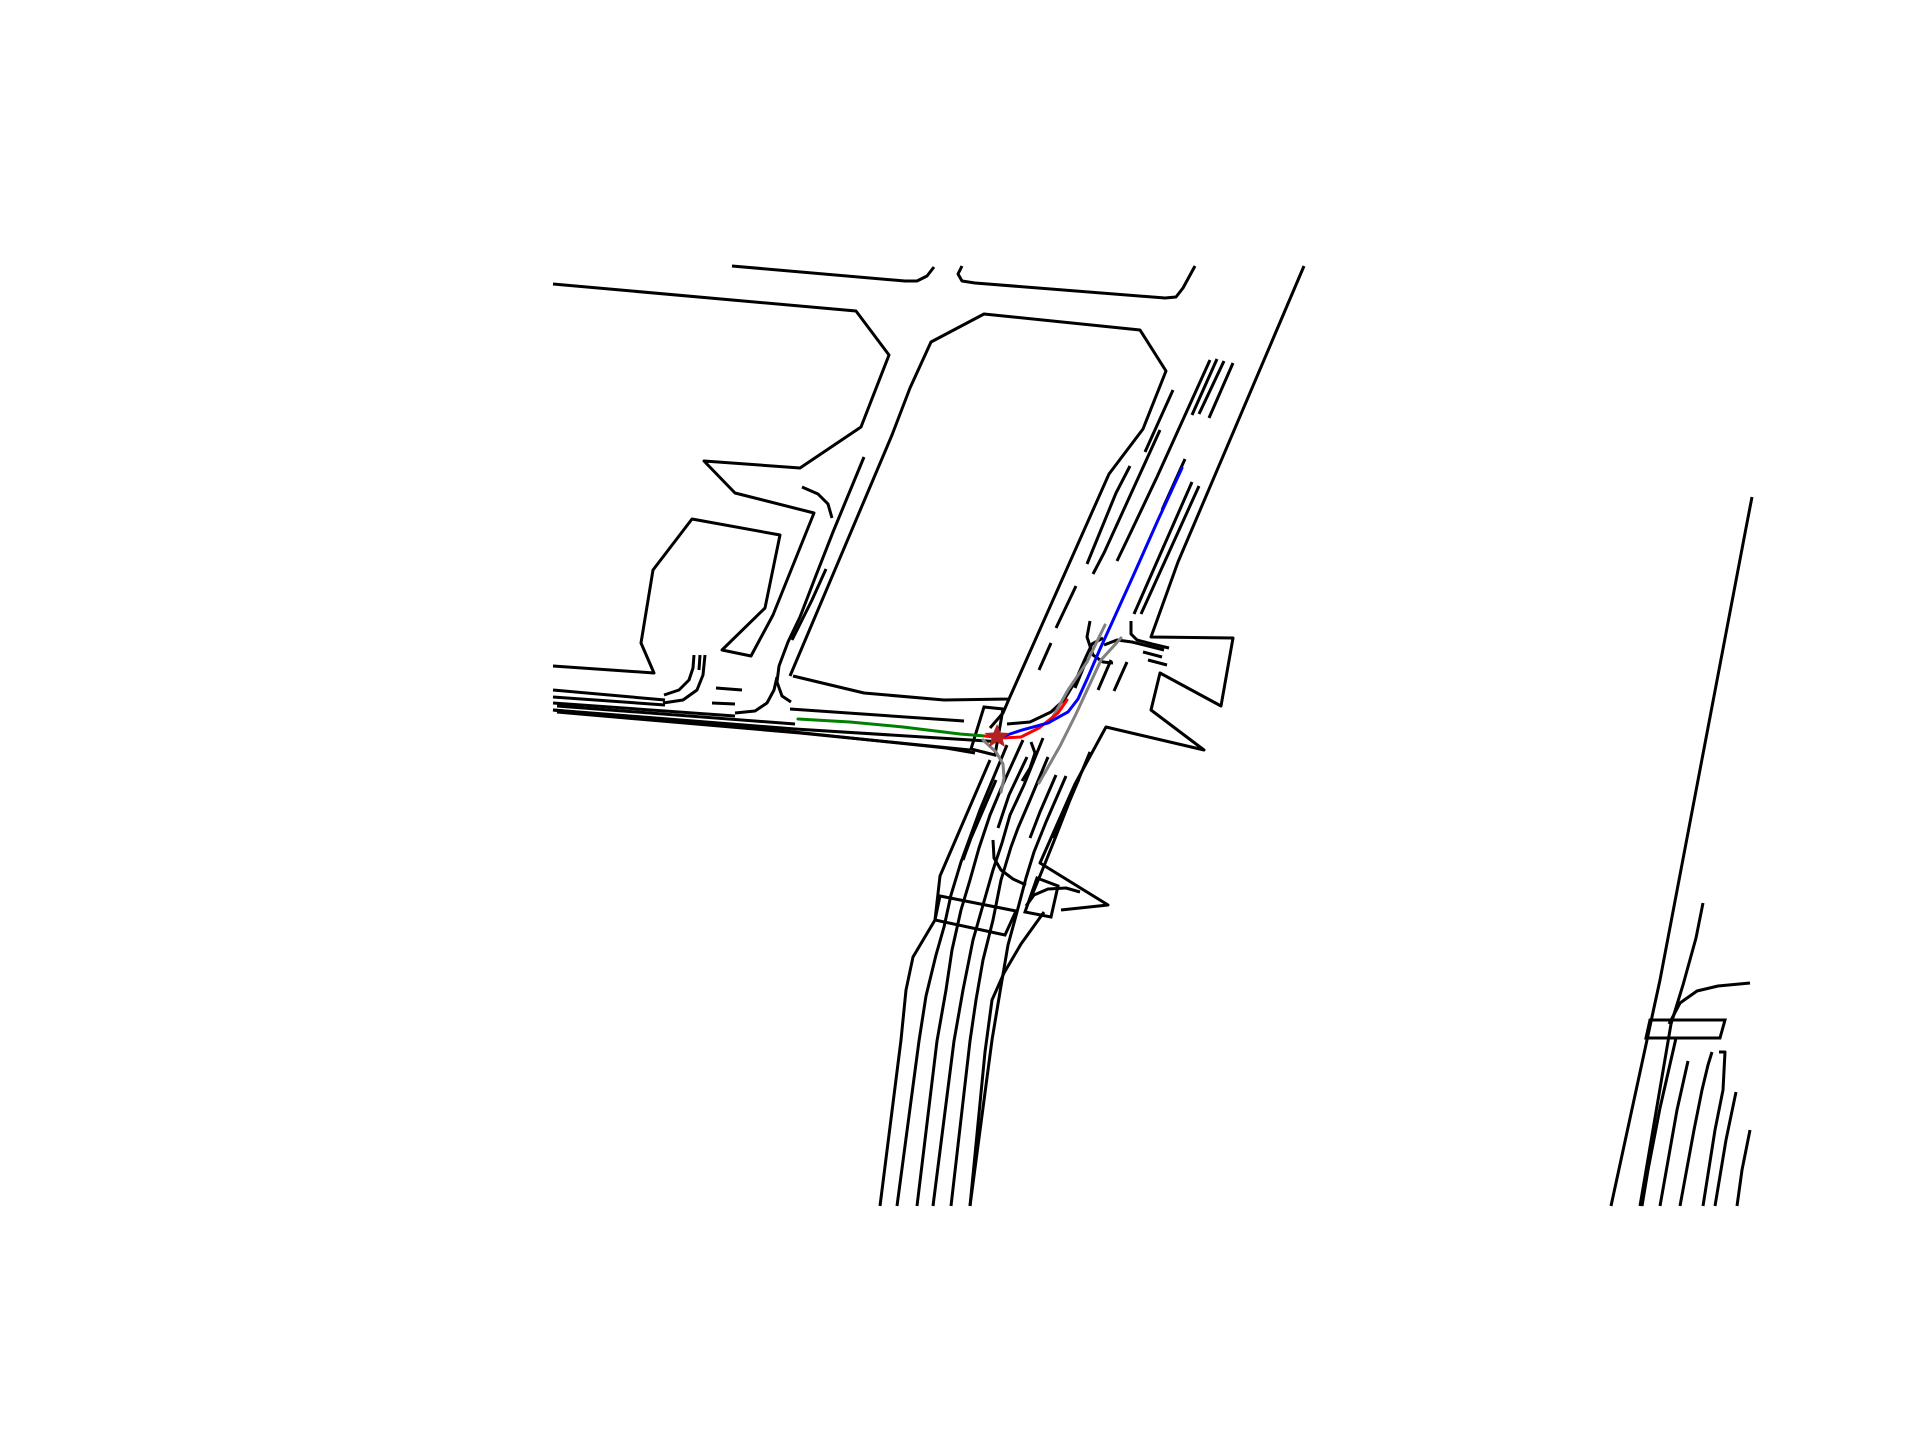 The width and height of the screenshot is (1920, 1440). I want to click on planned-path, so click(1093, 602).